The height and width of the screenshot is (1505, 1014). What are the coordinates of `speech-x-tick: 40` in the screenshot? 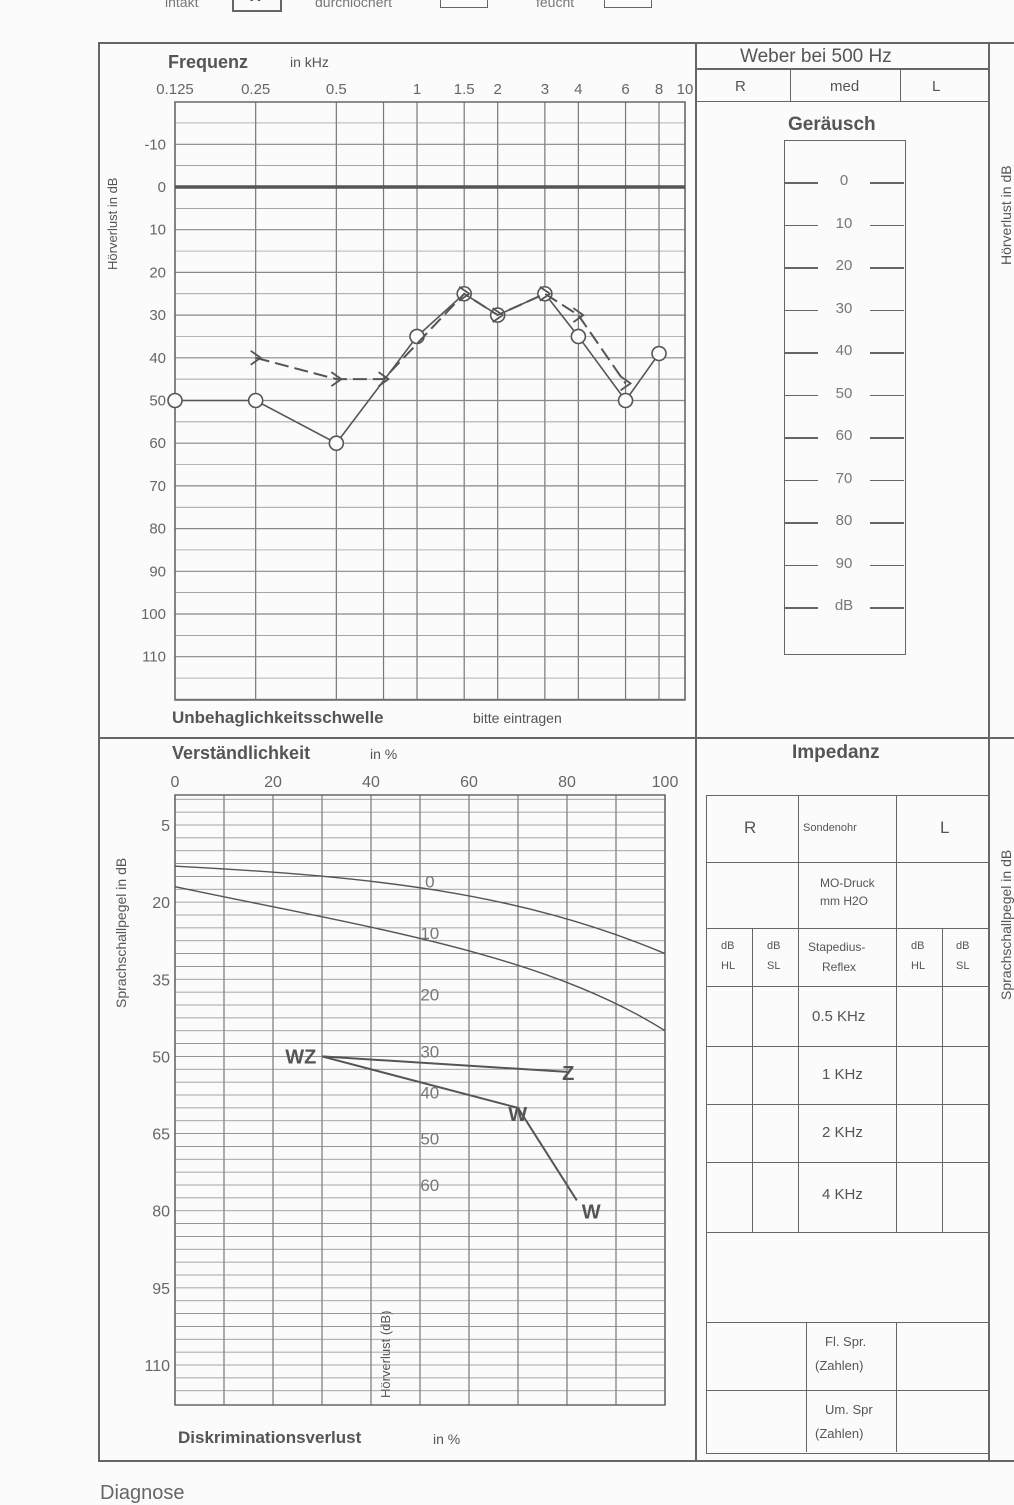 It's located at (371, 782).